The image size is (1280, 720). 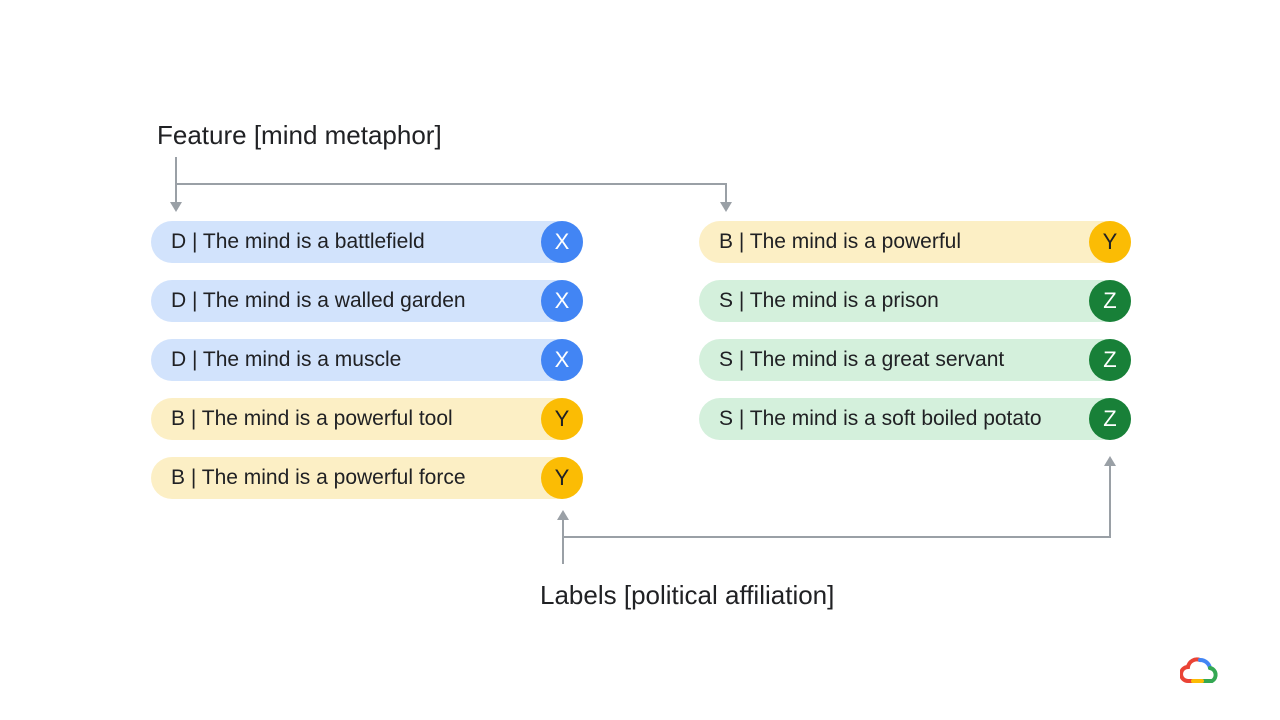 What do you see at coordinates (176, 207) in the screenshot?
I see `feature-arrowhead-left` at bounding box center [176, 207].